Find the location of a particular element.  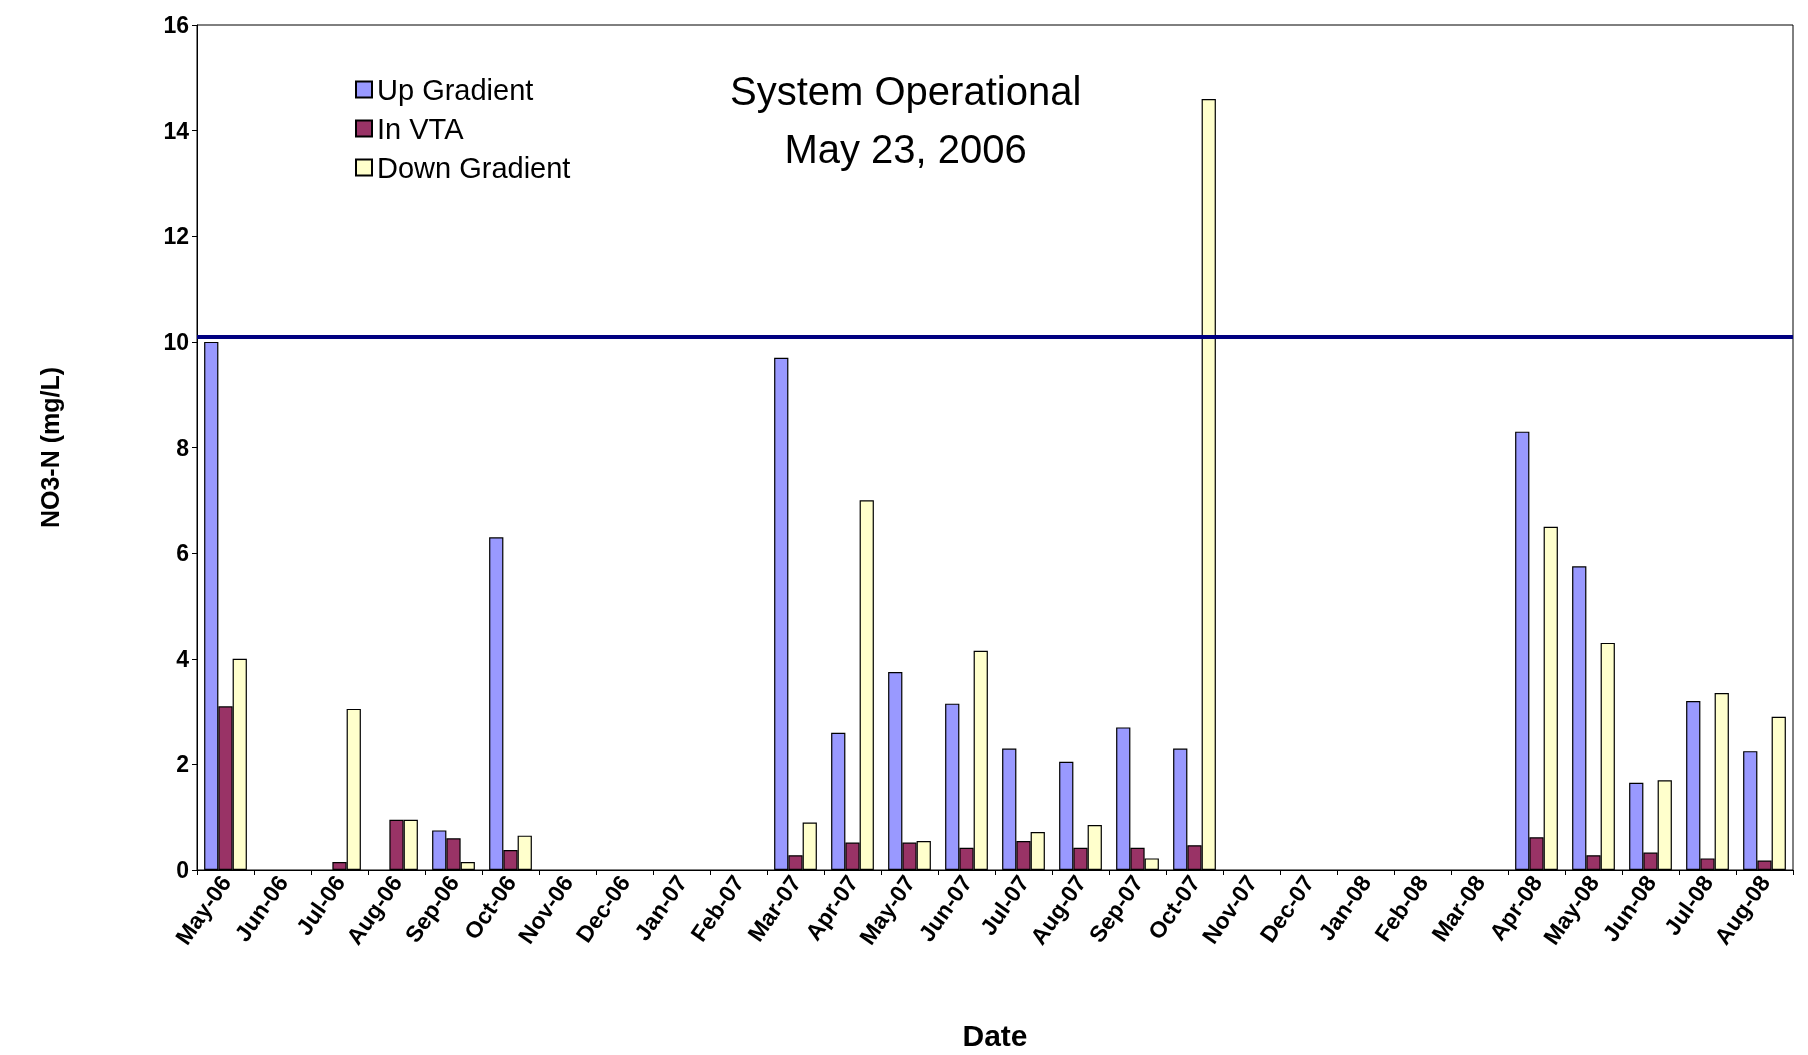

y-tick-label: 12 is located at coordinates (176, 236).